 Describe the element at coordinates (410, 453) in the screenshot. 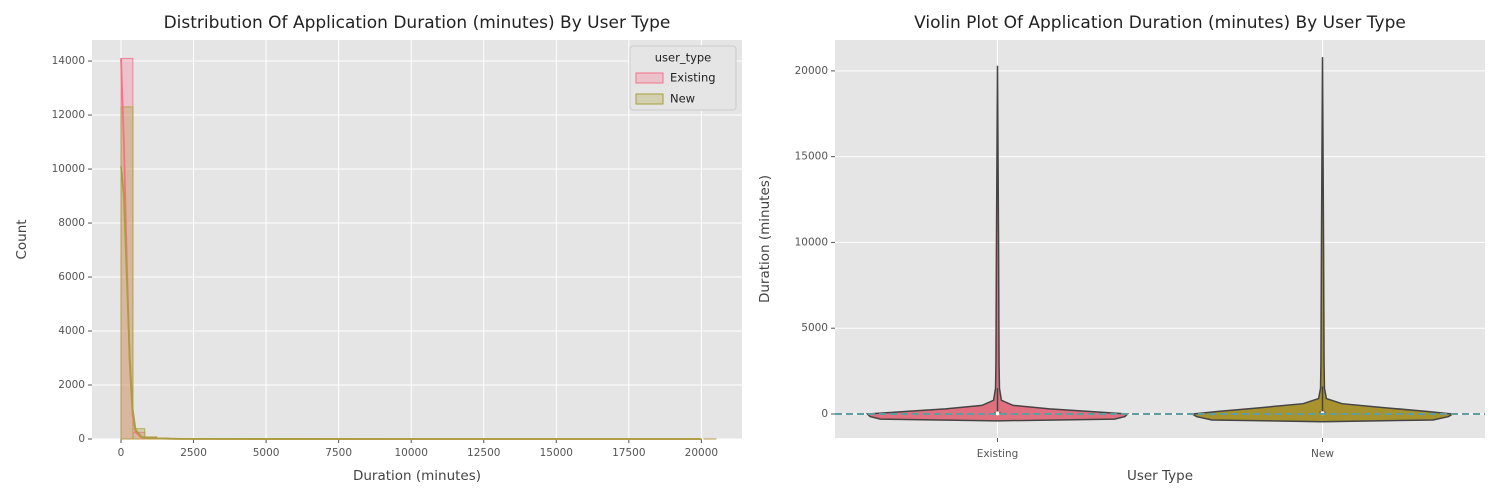

I see `x-tick-label: 10000` at that location.